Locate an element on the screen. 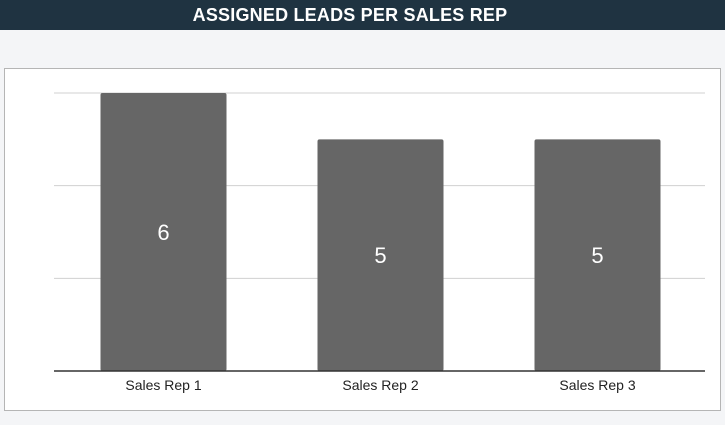 The image size is (725, 425). x-tick-label-1: Sales Rep 1 is located at coordinates (163, 385).